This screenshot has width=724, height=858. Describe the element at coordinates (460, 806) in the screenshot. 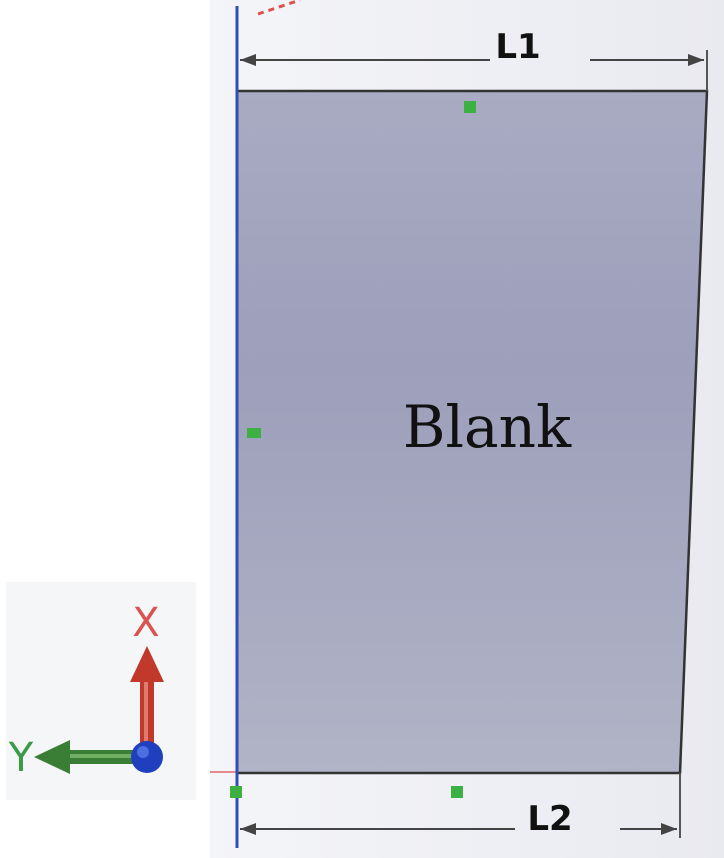

I see `dimension-l2: L2` at that location.